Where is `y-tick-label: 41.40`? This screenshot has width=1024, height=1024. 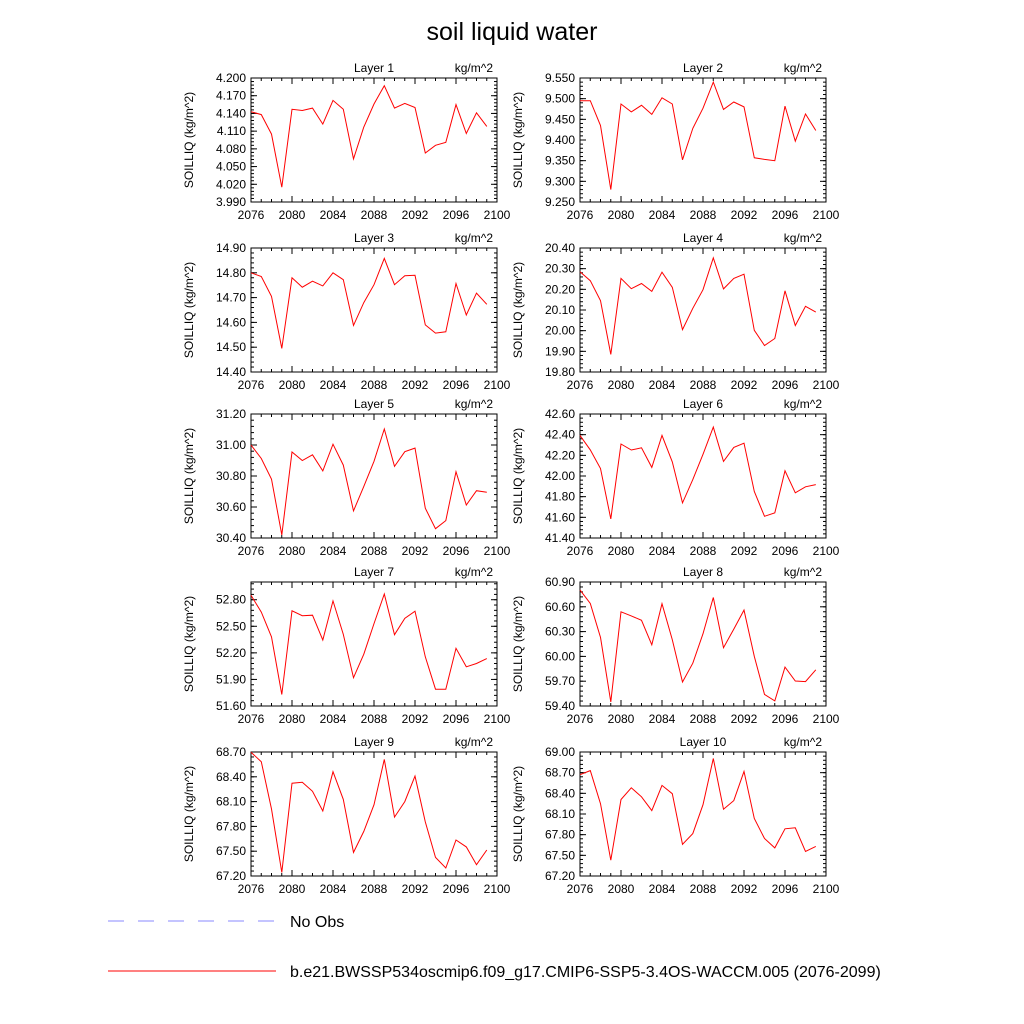 y-tick-label: 41.40 is located at coordinates (560, 538).